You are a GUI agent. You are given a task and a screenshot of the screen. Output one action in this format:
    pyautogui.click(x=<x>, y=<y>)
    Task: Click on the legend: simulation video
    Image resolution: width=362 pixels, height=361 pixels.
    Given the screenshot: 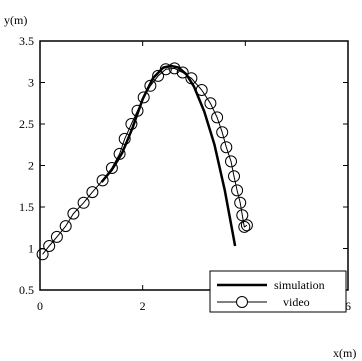 What is the action you would take?
    pyautogui.click(x=278, y=291)
    